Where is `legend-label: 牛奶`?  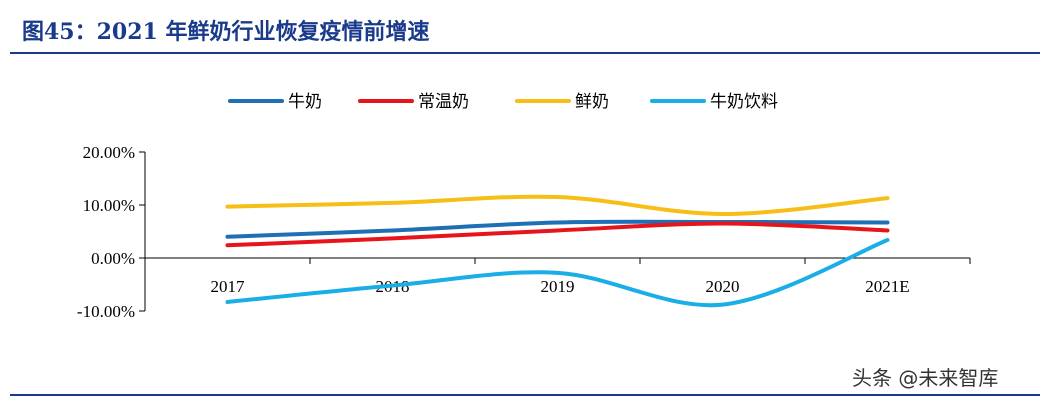
legend-label: 牛奶 is located at coordinates (305, 102).